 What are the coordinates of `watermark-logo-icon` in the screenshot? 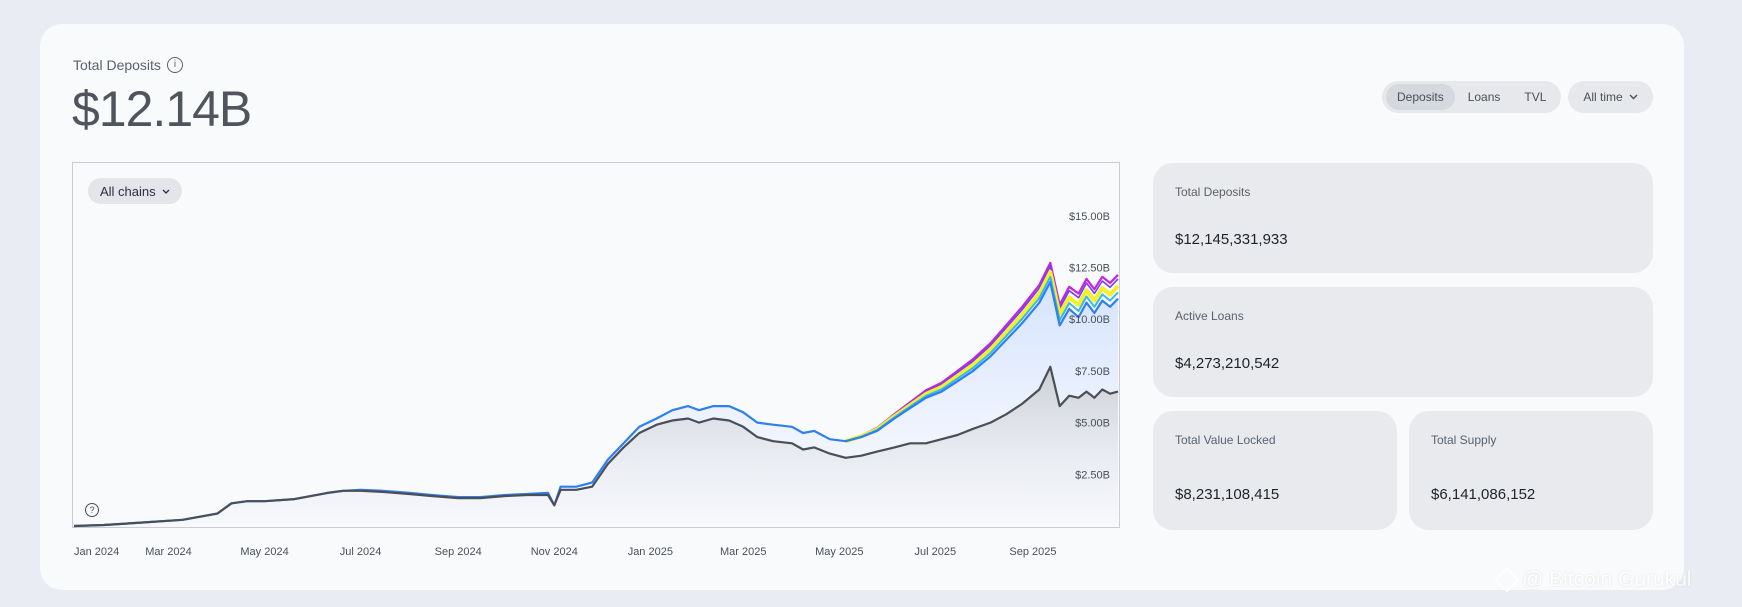 It's located at (1507, 580).